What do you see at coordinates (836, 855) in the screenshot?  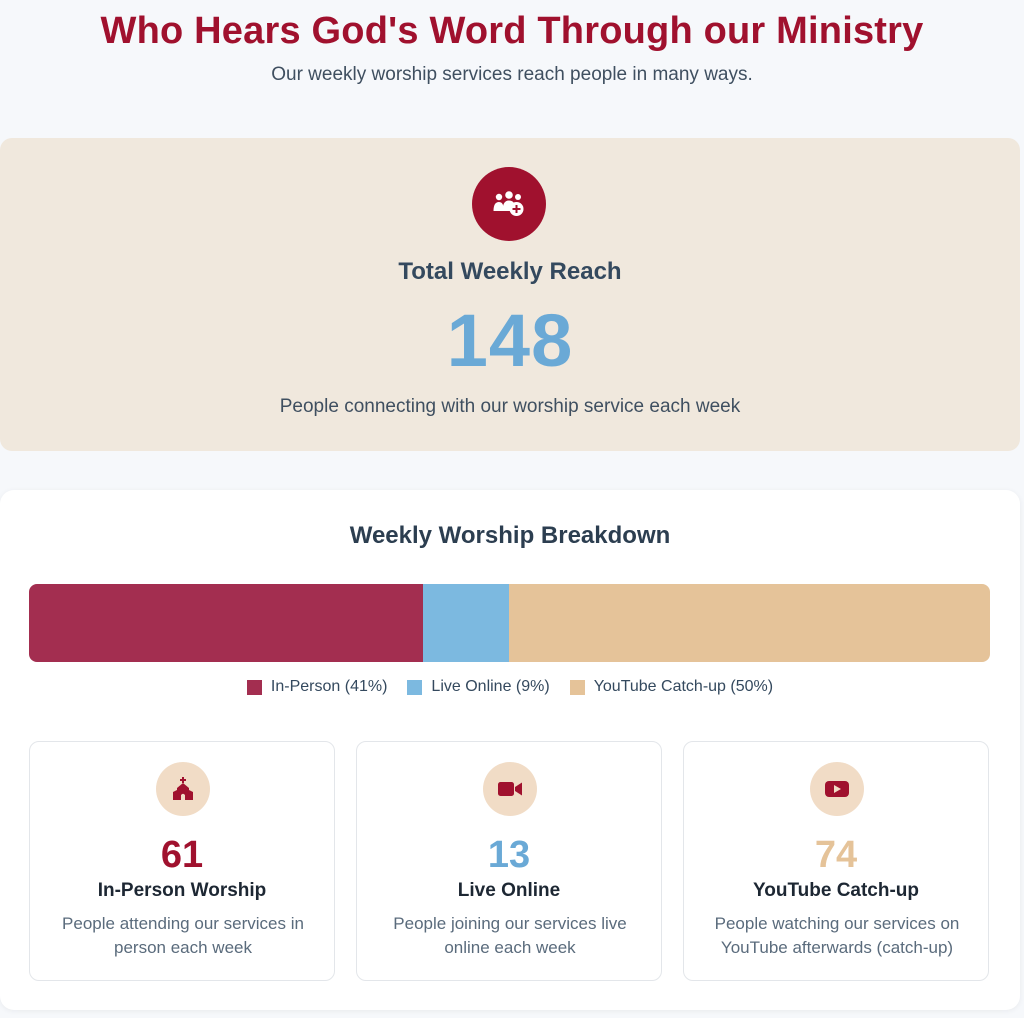 I see `stat-number: 74` at bounding box center [836, 855].